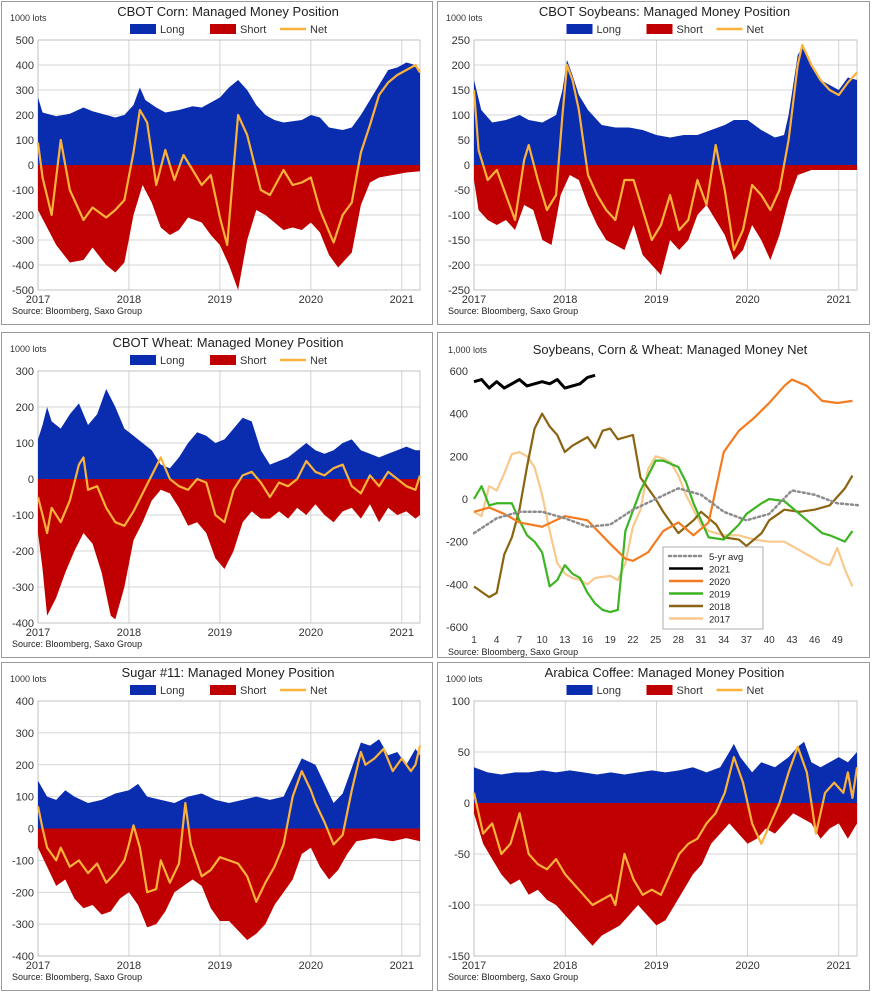 The image size is (872, 993). Describe the element at coordinates (228, 11) in the screenshot. I see `chart-title: CBOT Corn: Managed Money Position` at that location.